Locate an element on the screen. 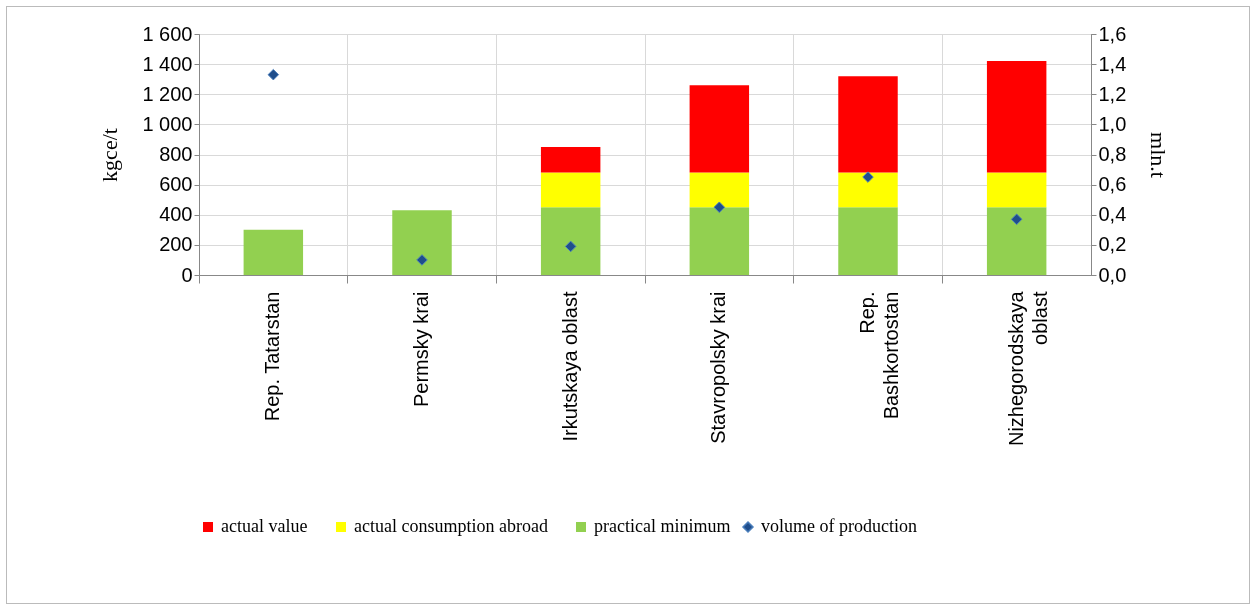  y-tick-label: 400 is located at coordinates (176, 214).